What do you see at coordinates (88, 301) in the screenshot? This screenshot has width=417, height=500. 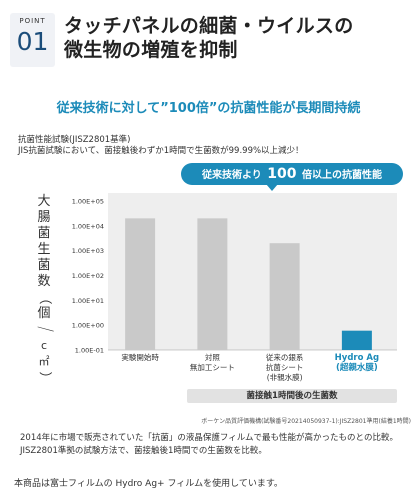 I see `y-tick-label: 1.00E+01` at bounding box center [88, 301].